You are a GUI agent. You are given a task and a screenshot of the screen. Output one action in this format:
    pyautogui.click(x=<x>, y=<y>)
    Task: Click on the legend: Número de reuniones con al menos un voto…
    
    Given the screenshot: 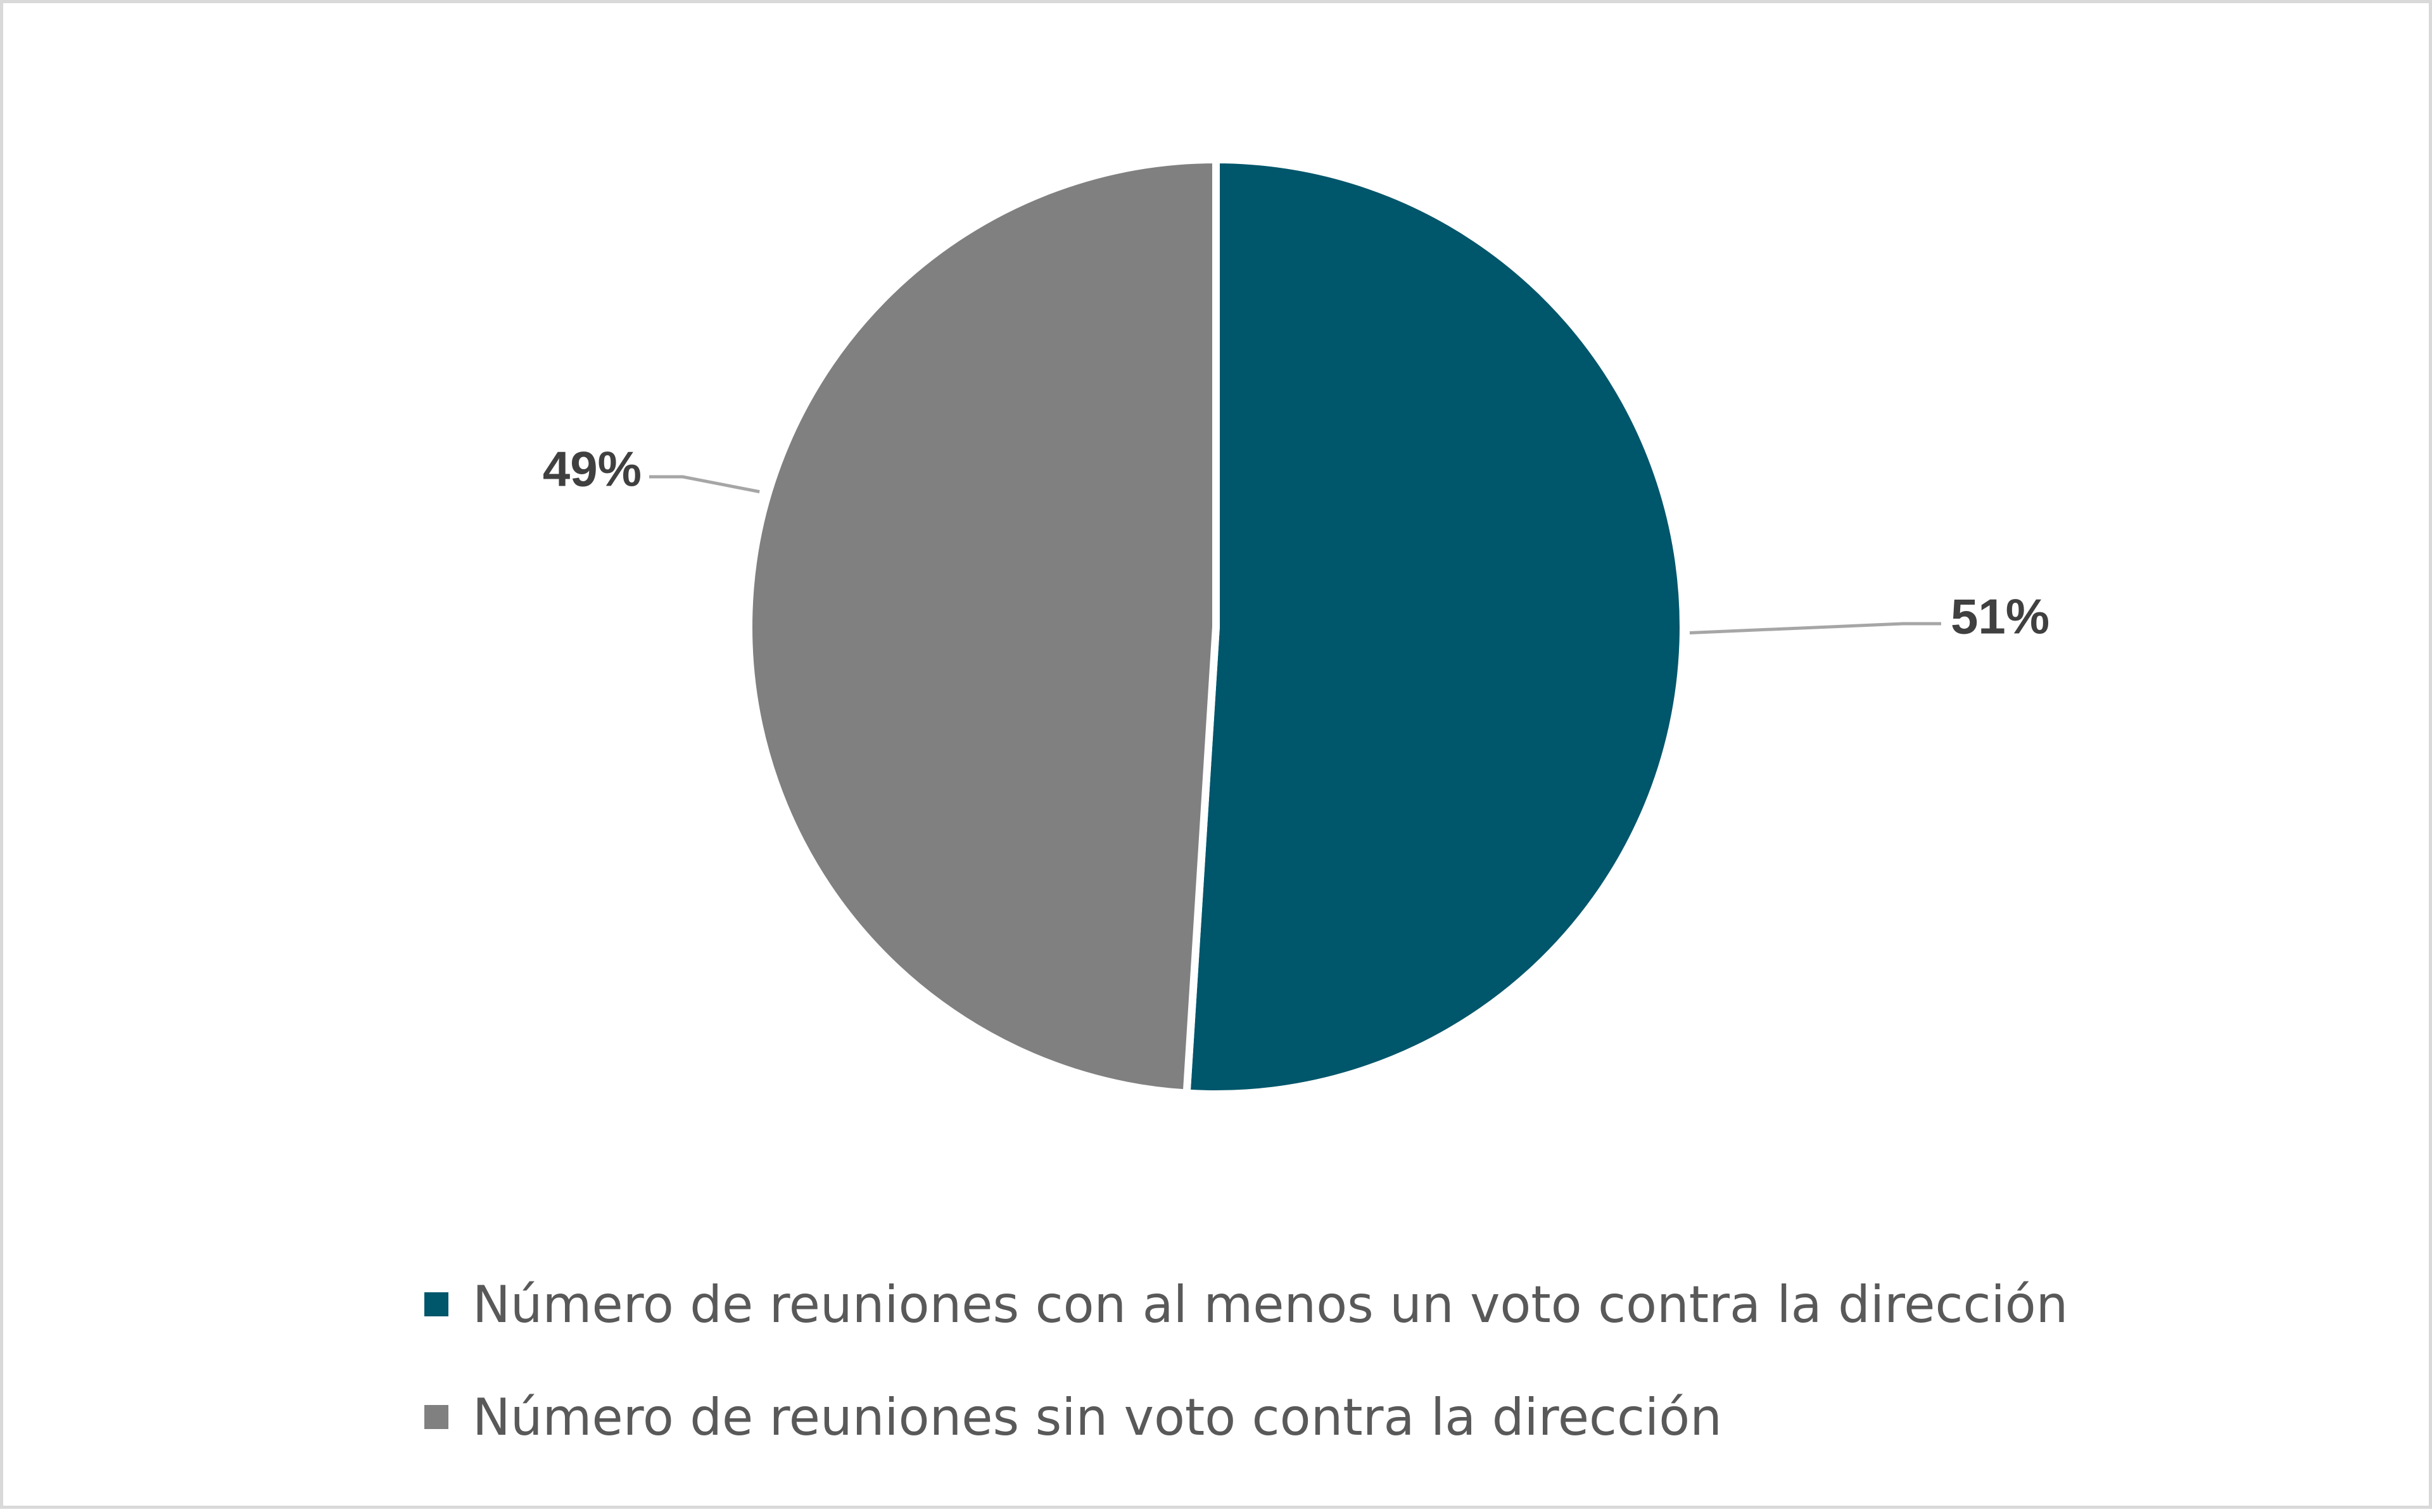 What is the action you would take?
    pyautogui.click(x=1246, y=1379)
    